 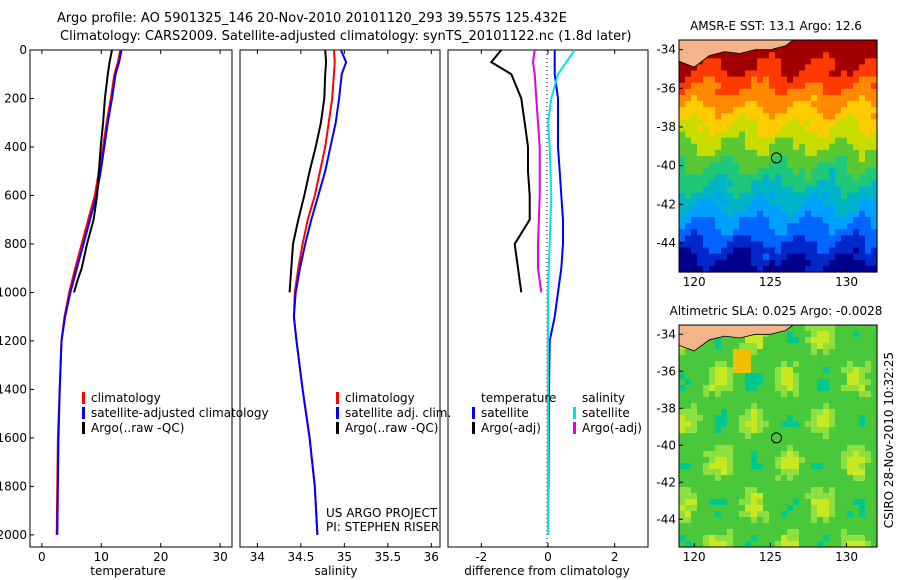 What do you see at coordinates (314, 292) in the screenshot?
I see `series-climatology` at bounding box center [314, 292].